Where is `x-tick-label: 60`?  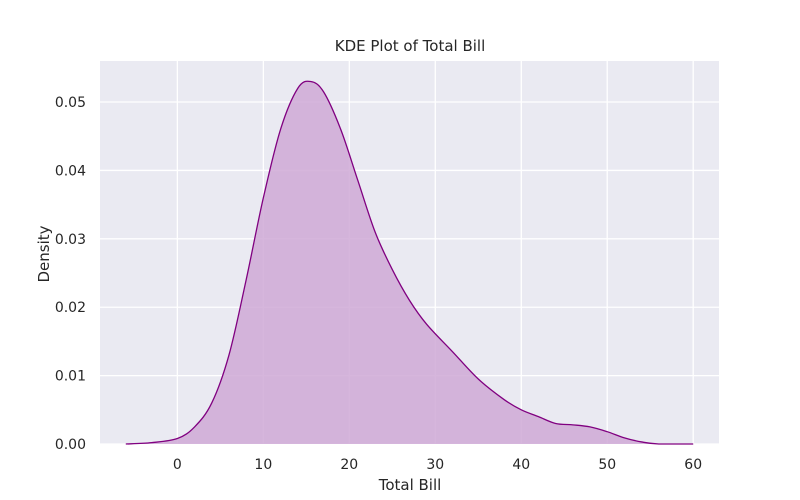
x-tick-label: 60 is located at coordinates (693, 465).